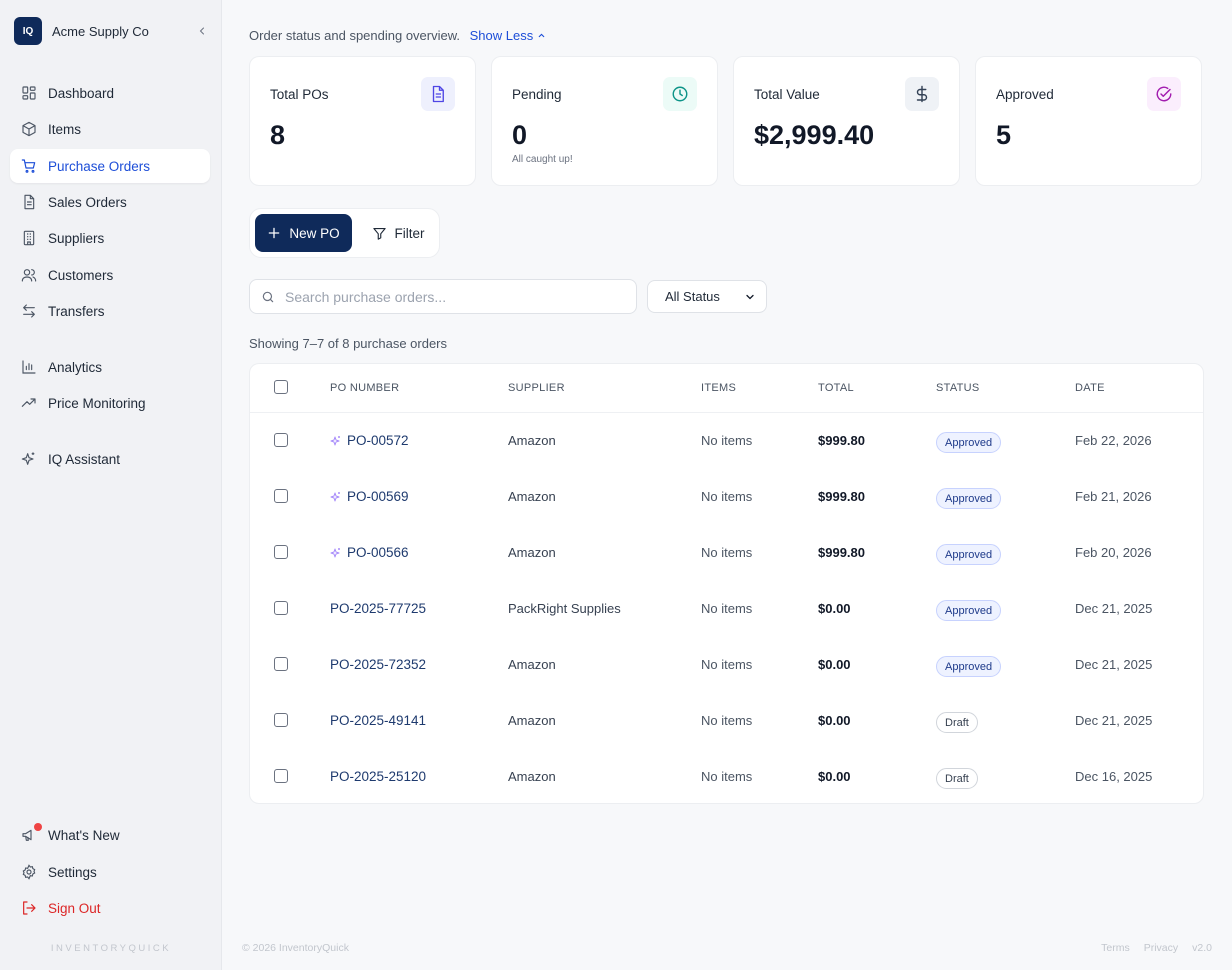  Describe the element at coordinates (1090, 388) in the screenshot. I see `column-header-date: DATE` at that location.